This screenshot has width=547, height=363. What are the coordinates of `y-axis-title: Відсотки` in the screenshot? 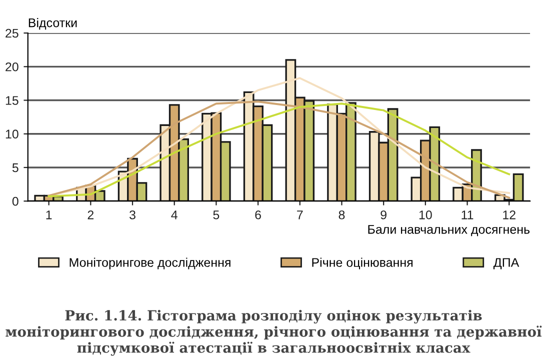 It's located at (52, 24).